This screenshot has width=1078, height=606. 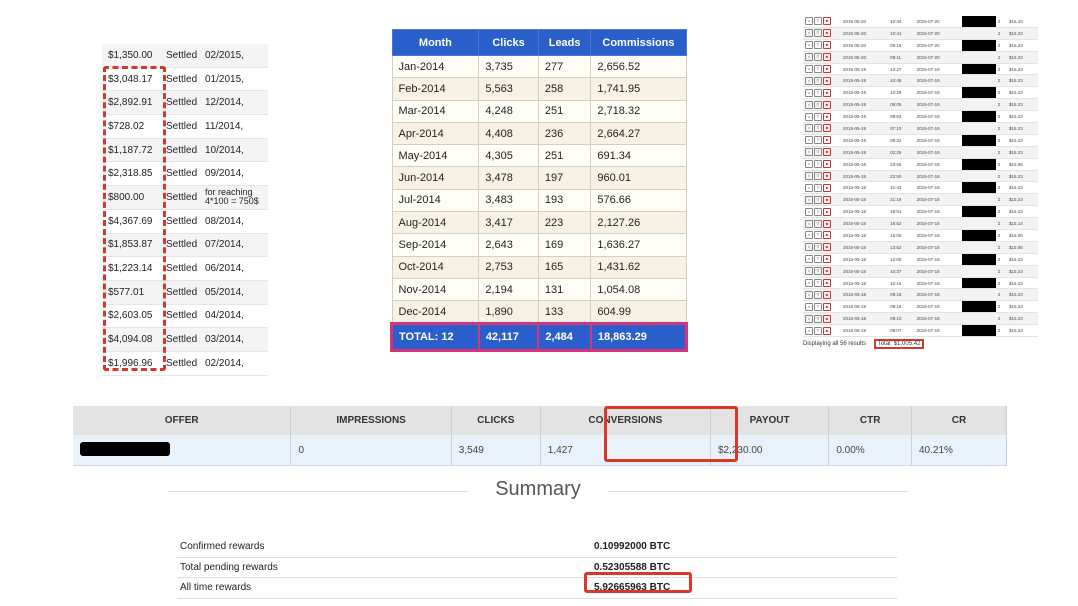 I want to click on payment-row: $4,367.69 Settled 08/2014,, so click(x=185, y=221).